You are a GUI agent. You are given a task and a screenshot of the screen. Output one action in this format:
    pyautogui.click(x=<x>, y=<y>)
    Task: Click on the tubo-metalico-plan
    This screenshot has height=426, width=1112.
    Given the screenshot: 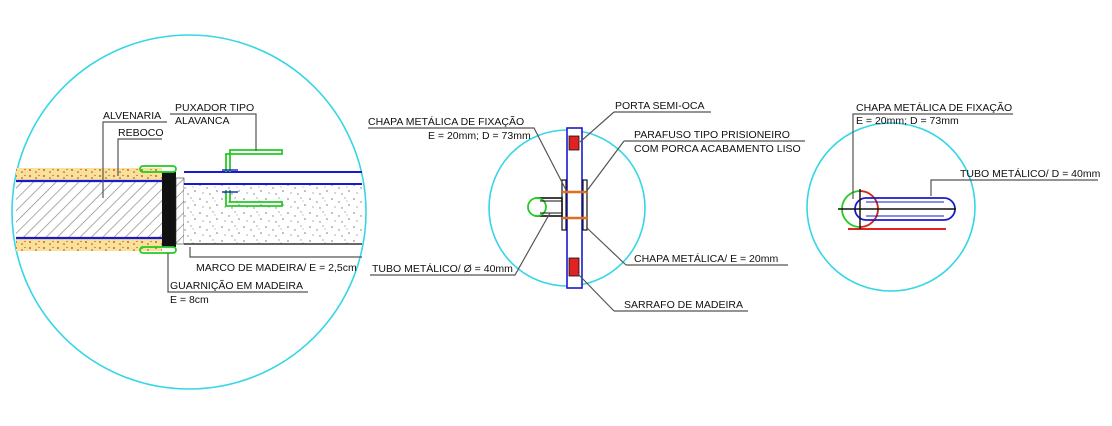 What is the action you would take?
    pyautogui.click(x=905, y=209)
    